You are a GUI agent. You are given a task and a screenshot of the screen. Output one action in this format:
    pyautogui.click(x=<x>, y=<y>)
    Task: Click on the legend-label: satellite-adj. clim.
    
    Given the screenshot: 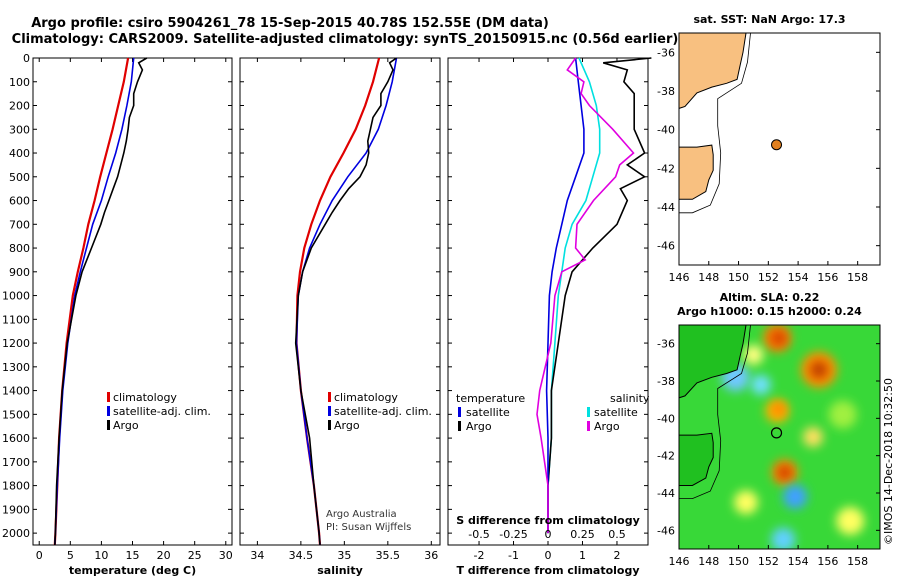 What is the action you would take?
    pyautogui.click(x=162, y=411)
    